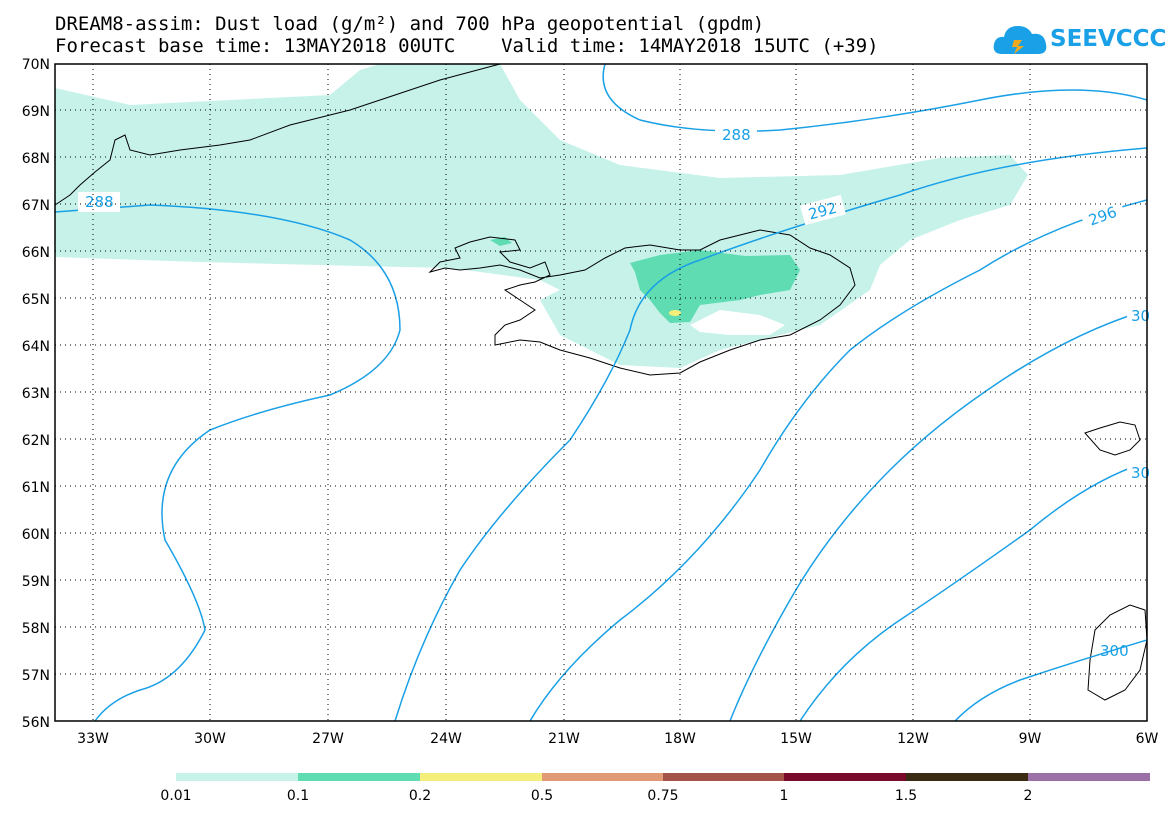 This screenshot has height=815, width=1175. What do you see at coordinates (36, 347) in the screenshot?
I see `lat-label: 64N` at bounding box center [36, 347].